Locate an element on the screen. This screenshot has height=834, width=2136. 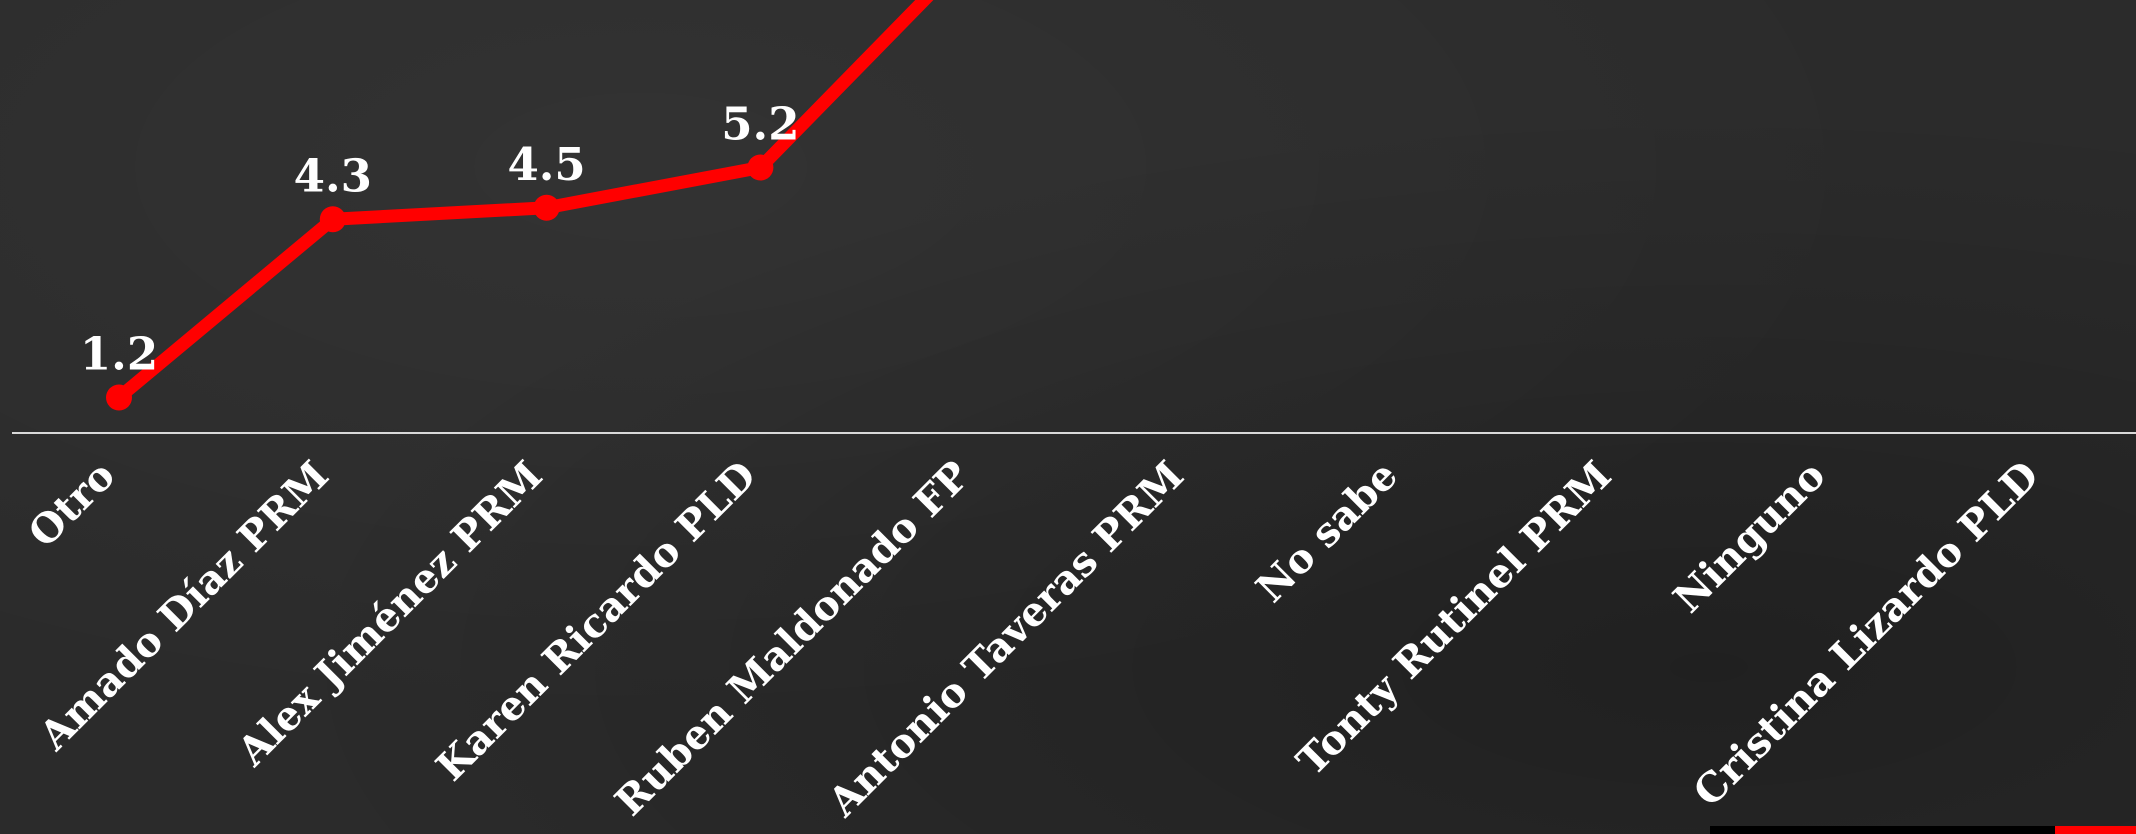
data-label: 4.5 is located at coordinates (546, 164).